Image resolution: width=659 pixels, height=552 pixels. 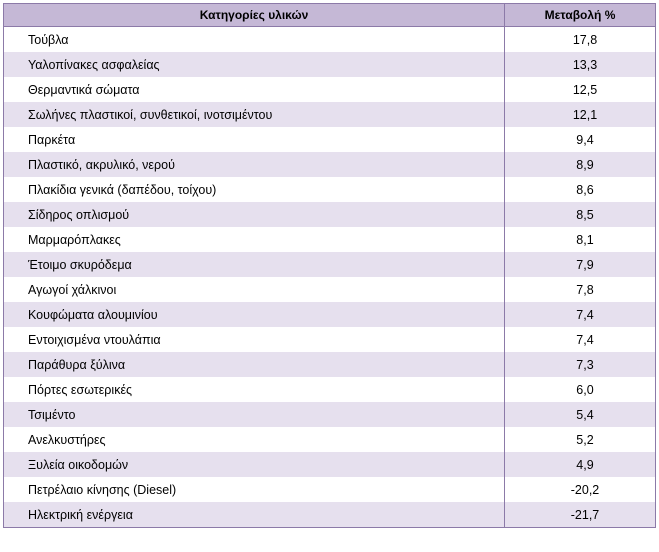 I want to click on header-category: Κατηγορίες υλικών, so click(x=254, y=15).